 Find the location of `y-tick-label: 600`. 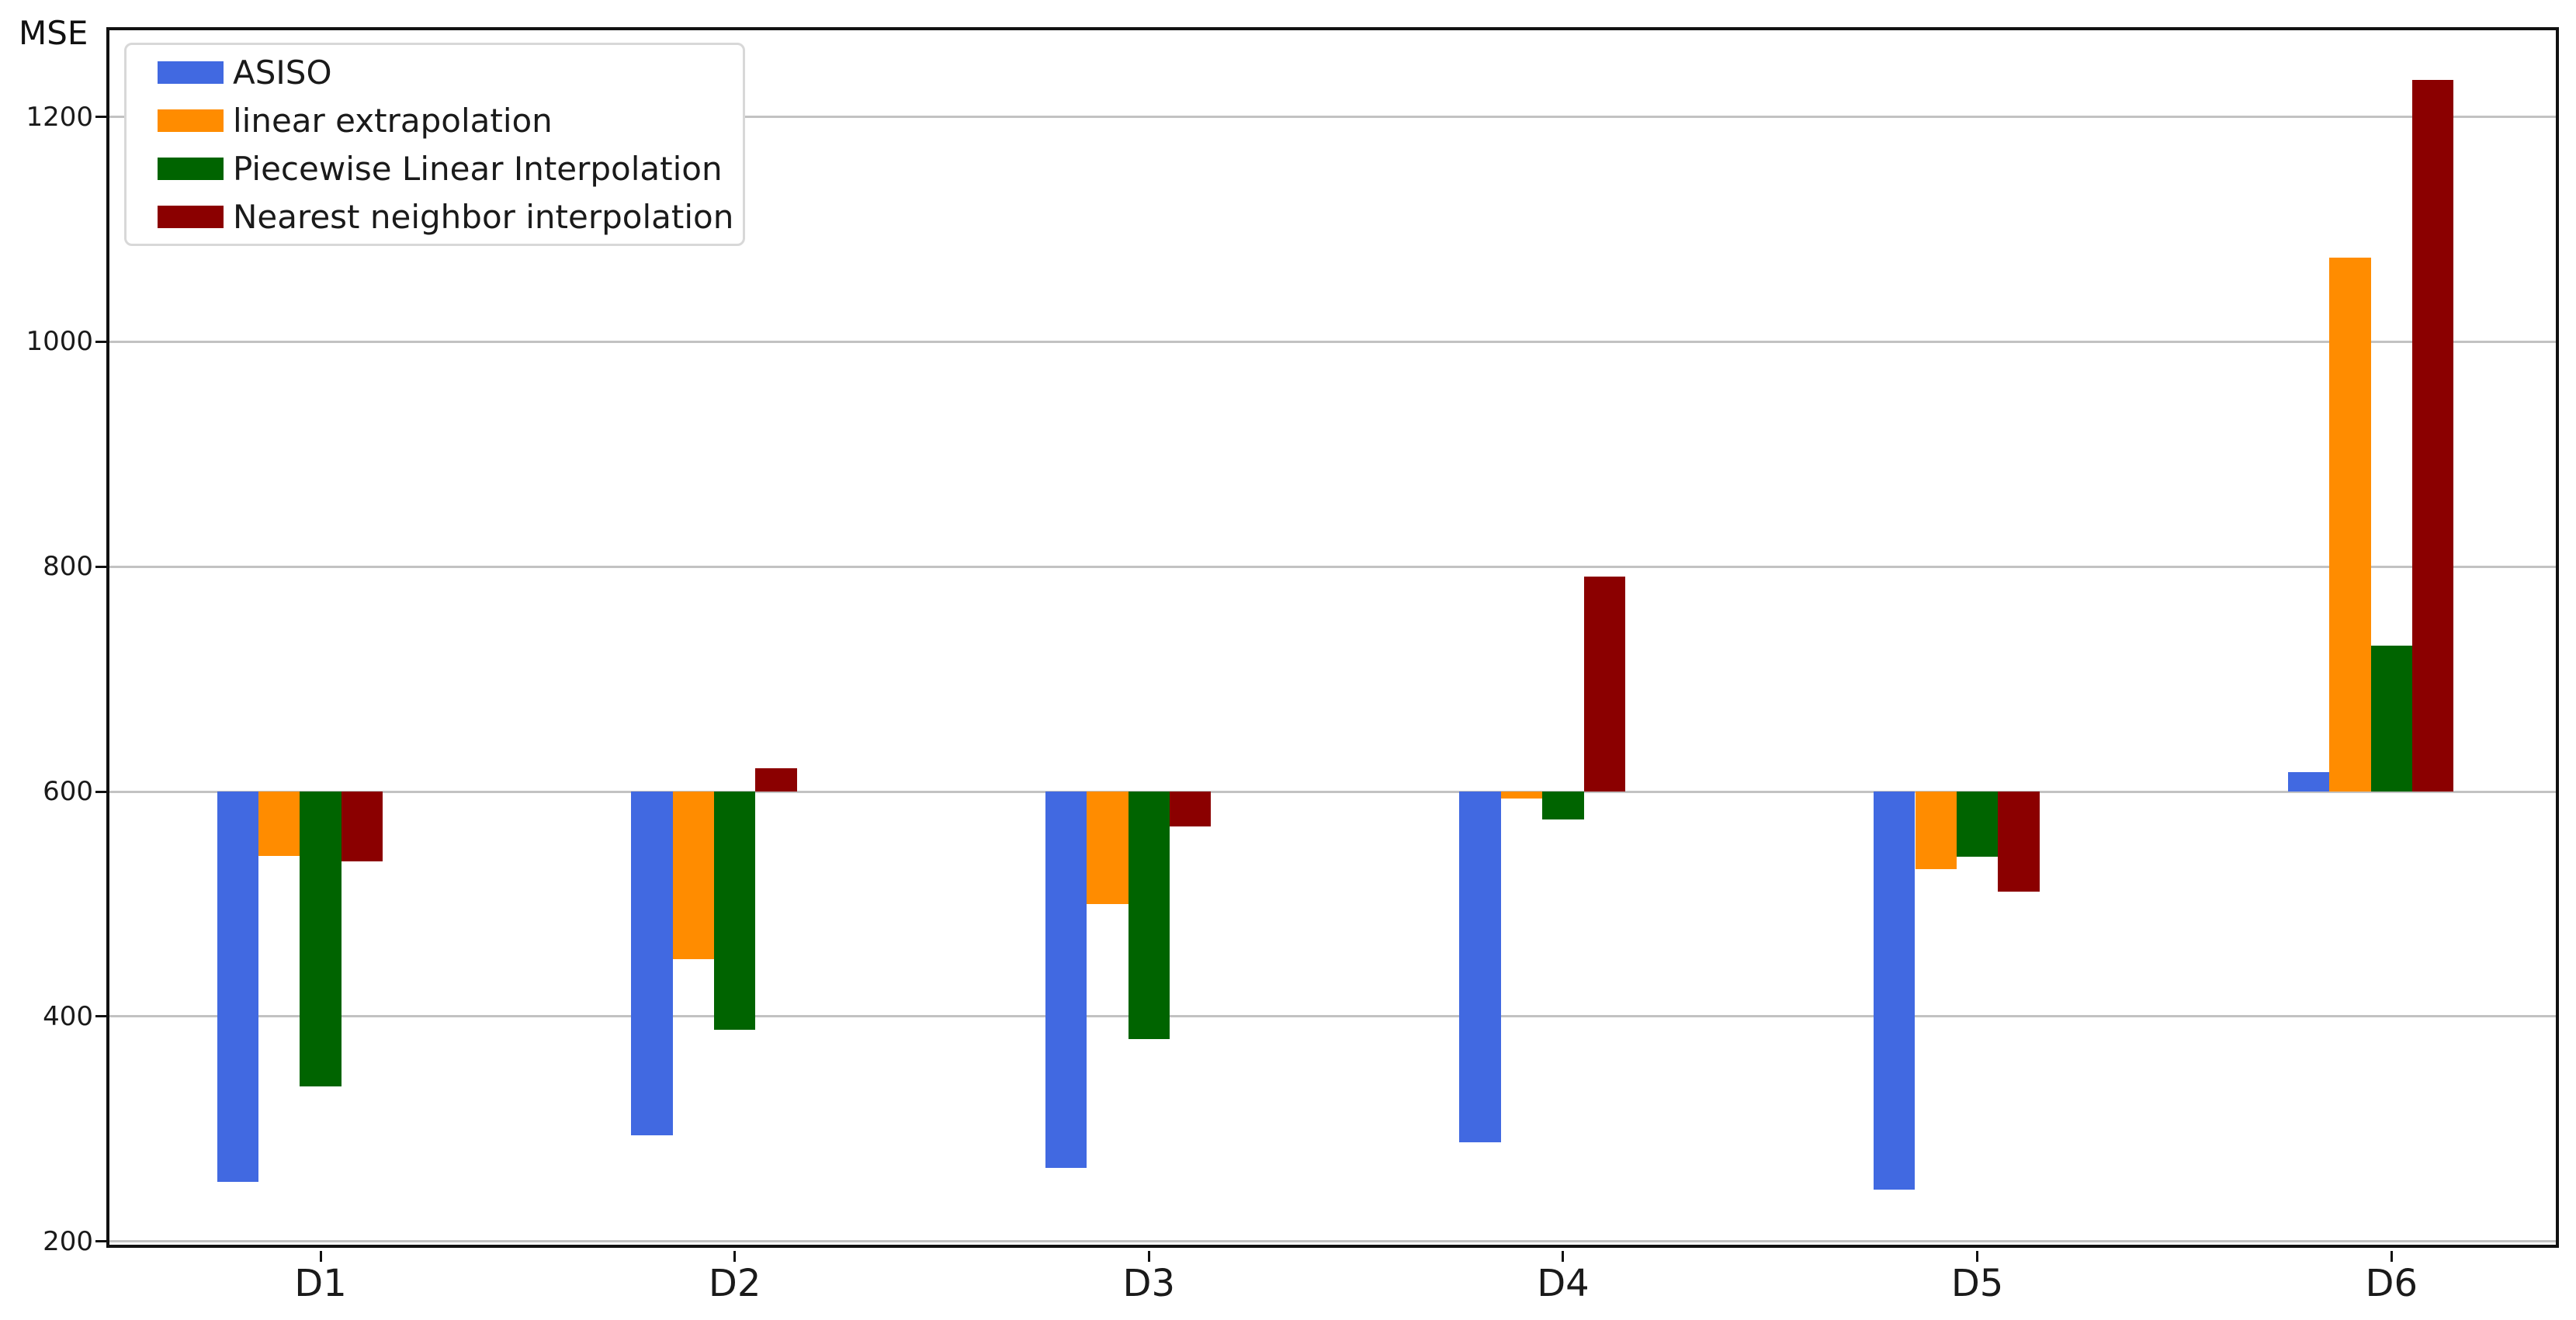

y-tick-label: 600 is located at coordinates (68, 792).